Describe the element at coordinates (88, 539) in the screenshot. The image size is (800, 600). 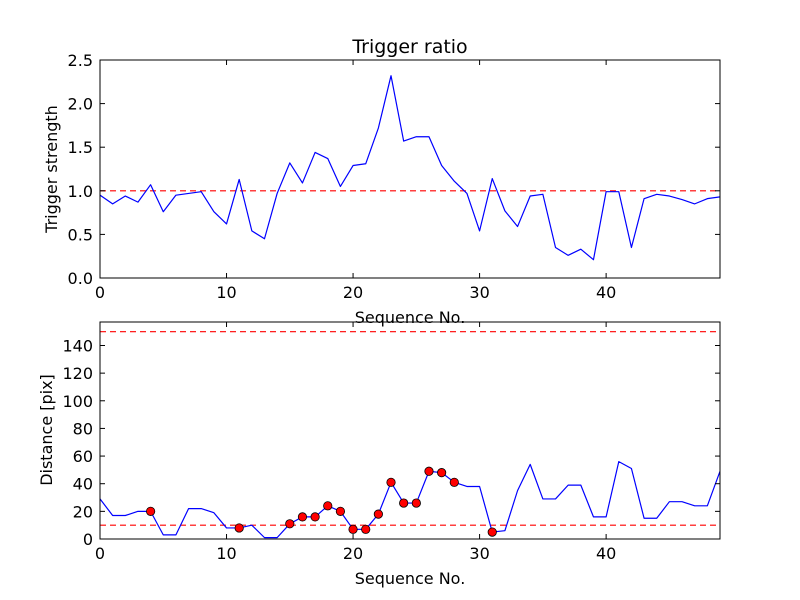
I see `y-tick-label: 0` at that location.